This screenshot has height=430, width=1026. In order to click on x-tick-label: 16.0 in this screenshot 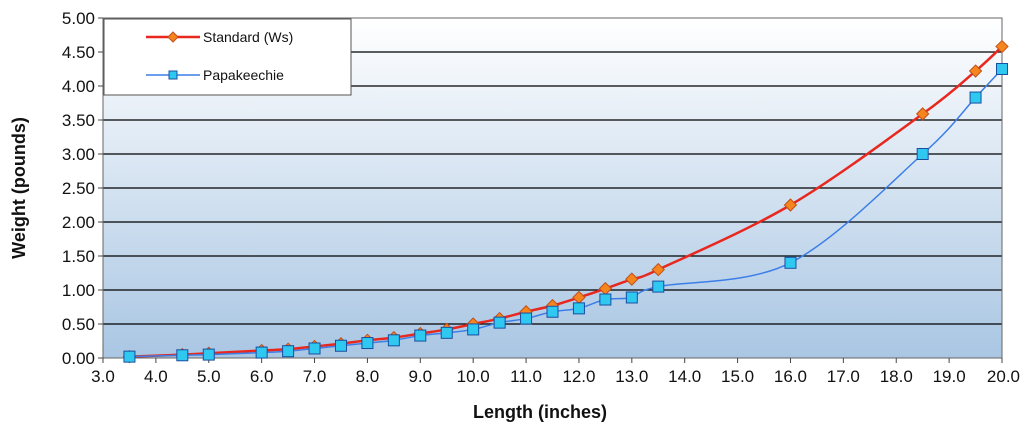, I will do `click(790, 376)`.